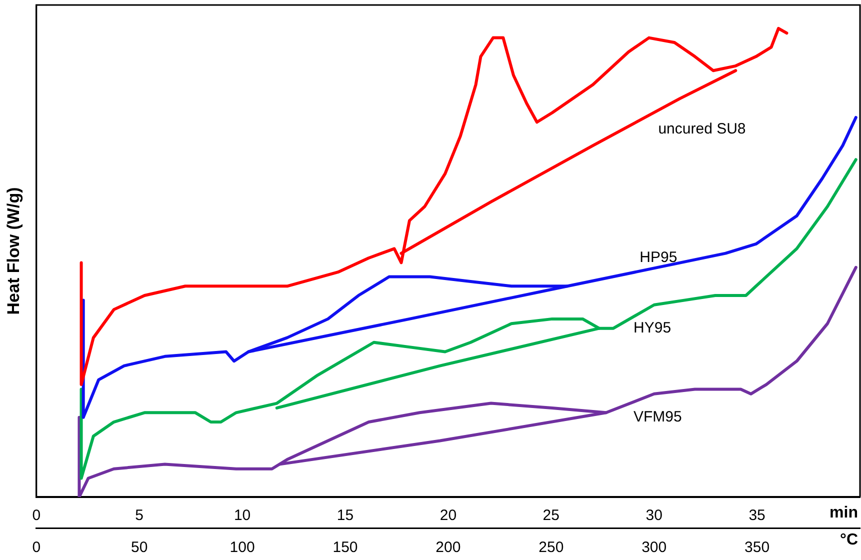  What do you see at coordinates (36, 515) in the screenshot?
I see `x-tick-label: 0` at bounding box center [36, 515].